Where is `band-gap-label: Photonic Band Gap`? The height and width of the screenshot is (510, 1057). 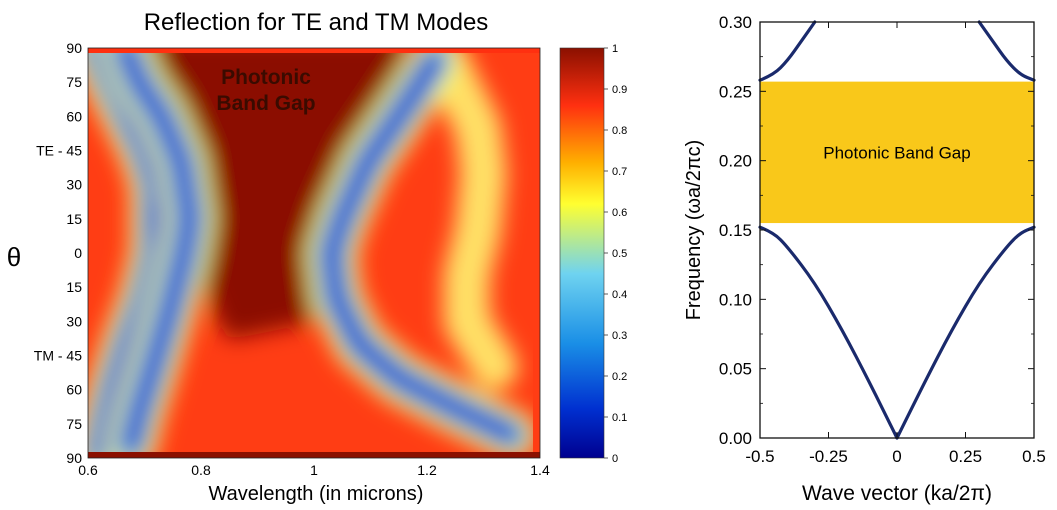
band-gap-label: Photonic Band Gap is located at coordinates (896, 152).